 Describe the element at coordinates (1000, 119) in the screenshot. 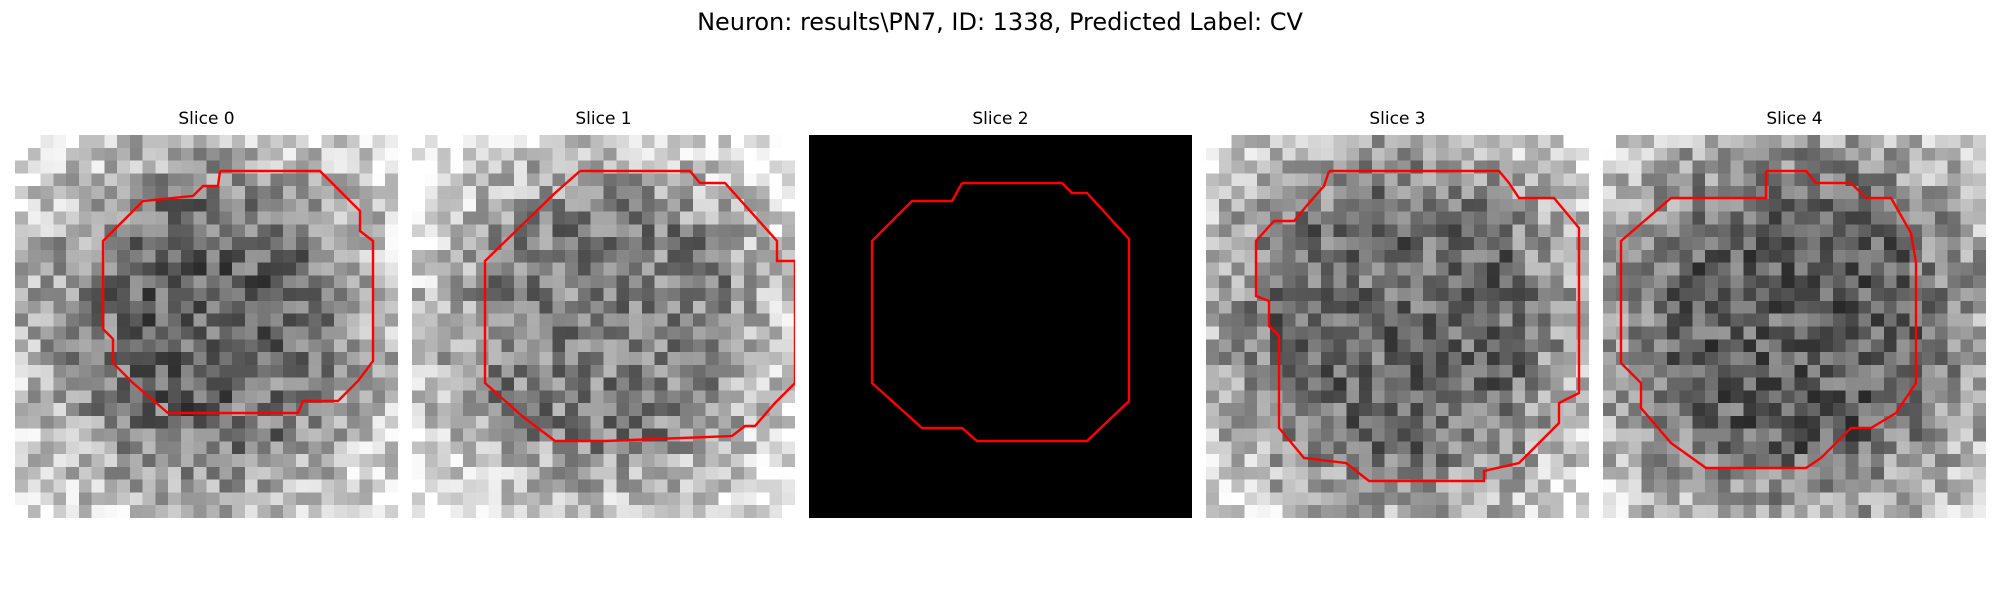

I see `slice-title: Slice 2` at that location.